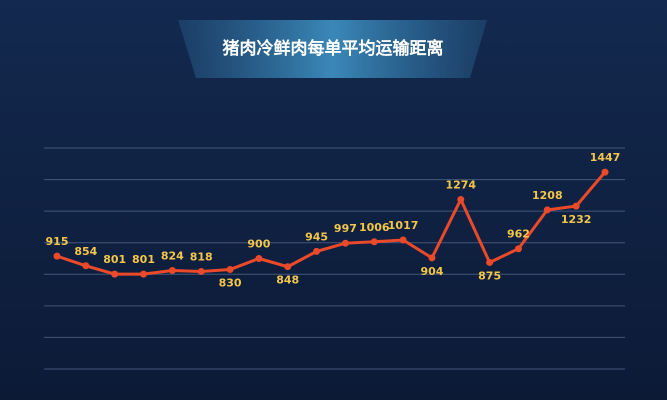 Image resolution: width=667 pixels, height=400 pixels. Describe the element at coordinates (518, 234) in the screenshot. I see `data-label: 962` at that location.